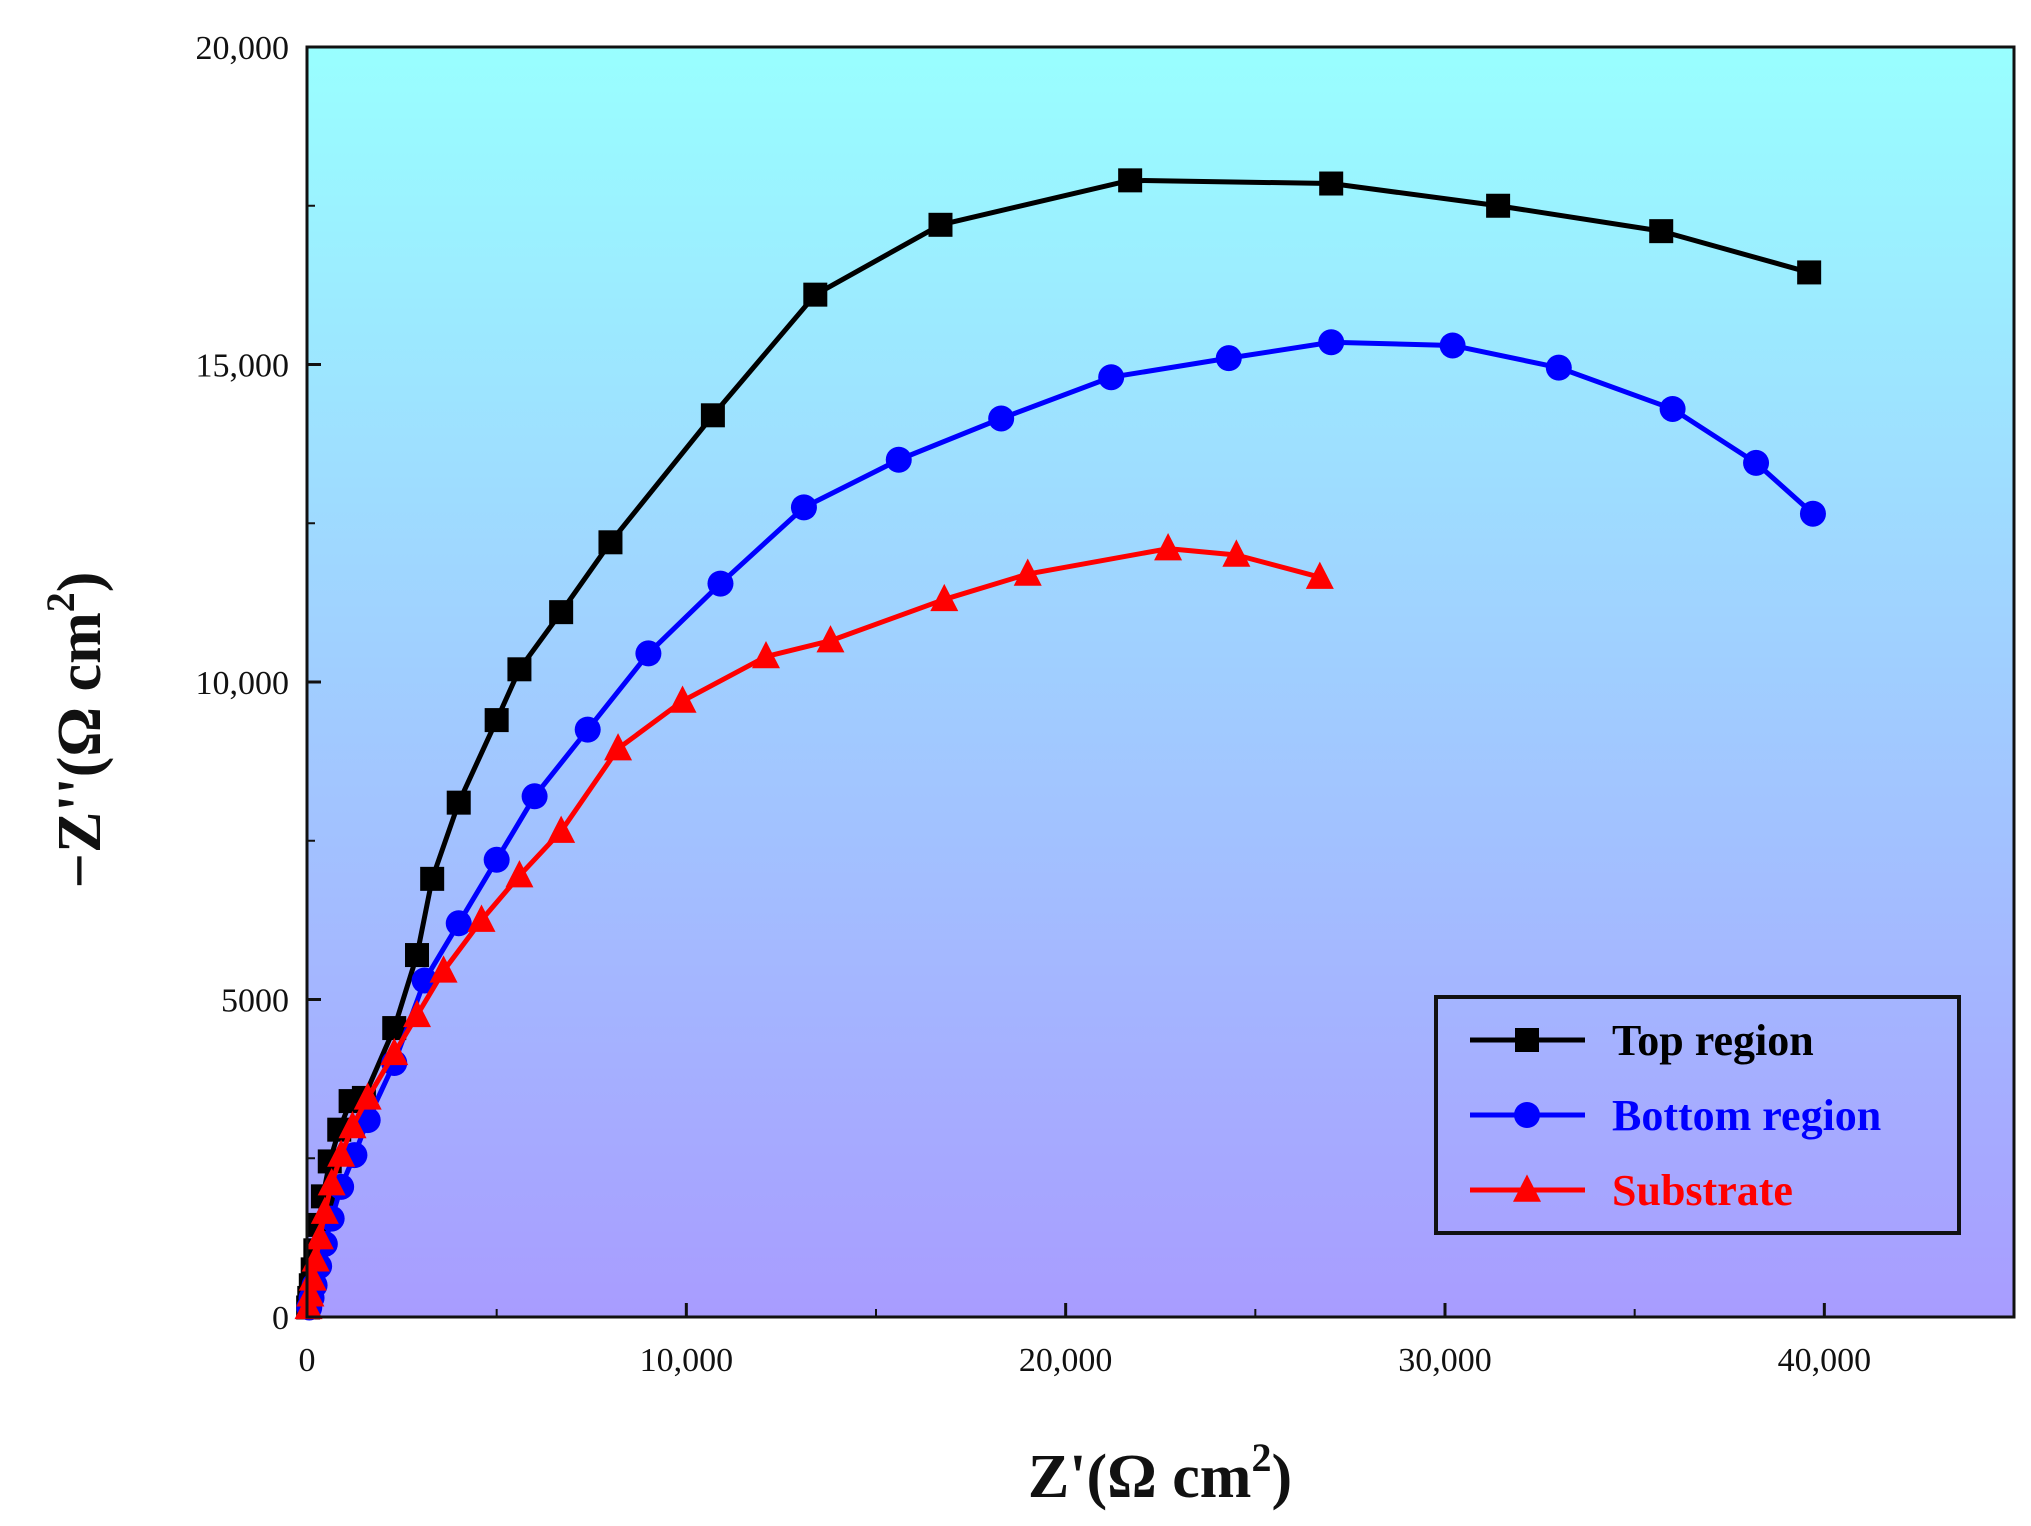 This screenshot has height=1526, width=2031. What do you see at coordinates (1261, 1457) in the screenshot?
I see `x-axis-title-sup: 2` at bounding box center [1261, 1457].